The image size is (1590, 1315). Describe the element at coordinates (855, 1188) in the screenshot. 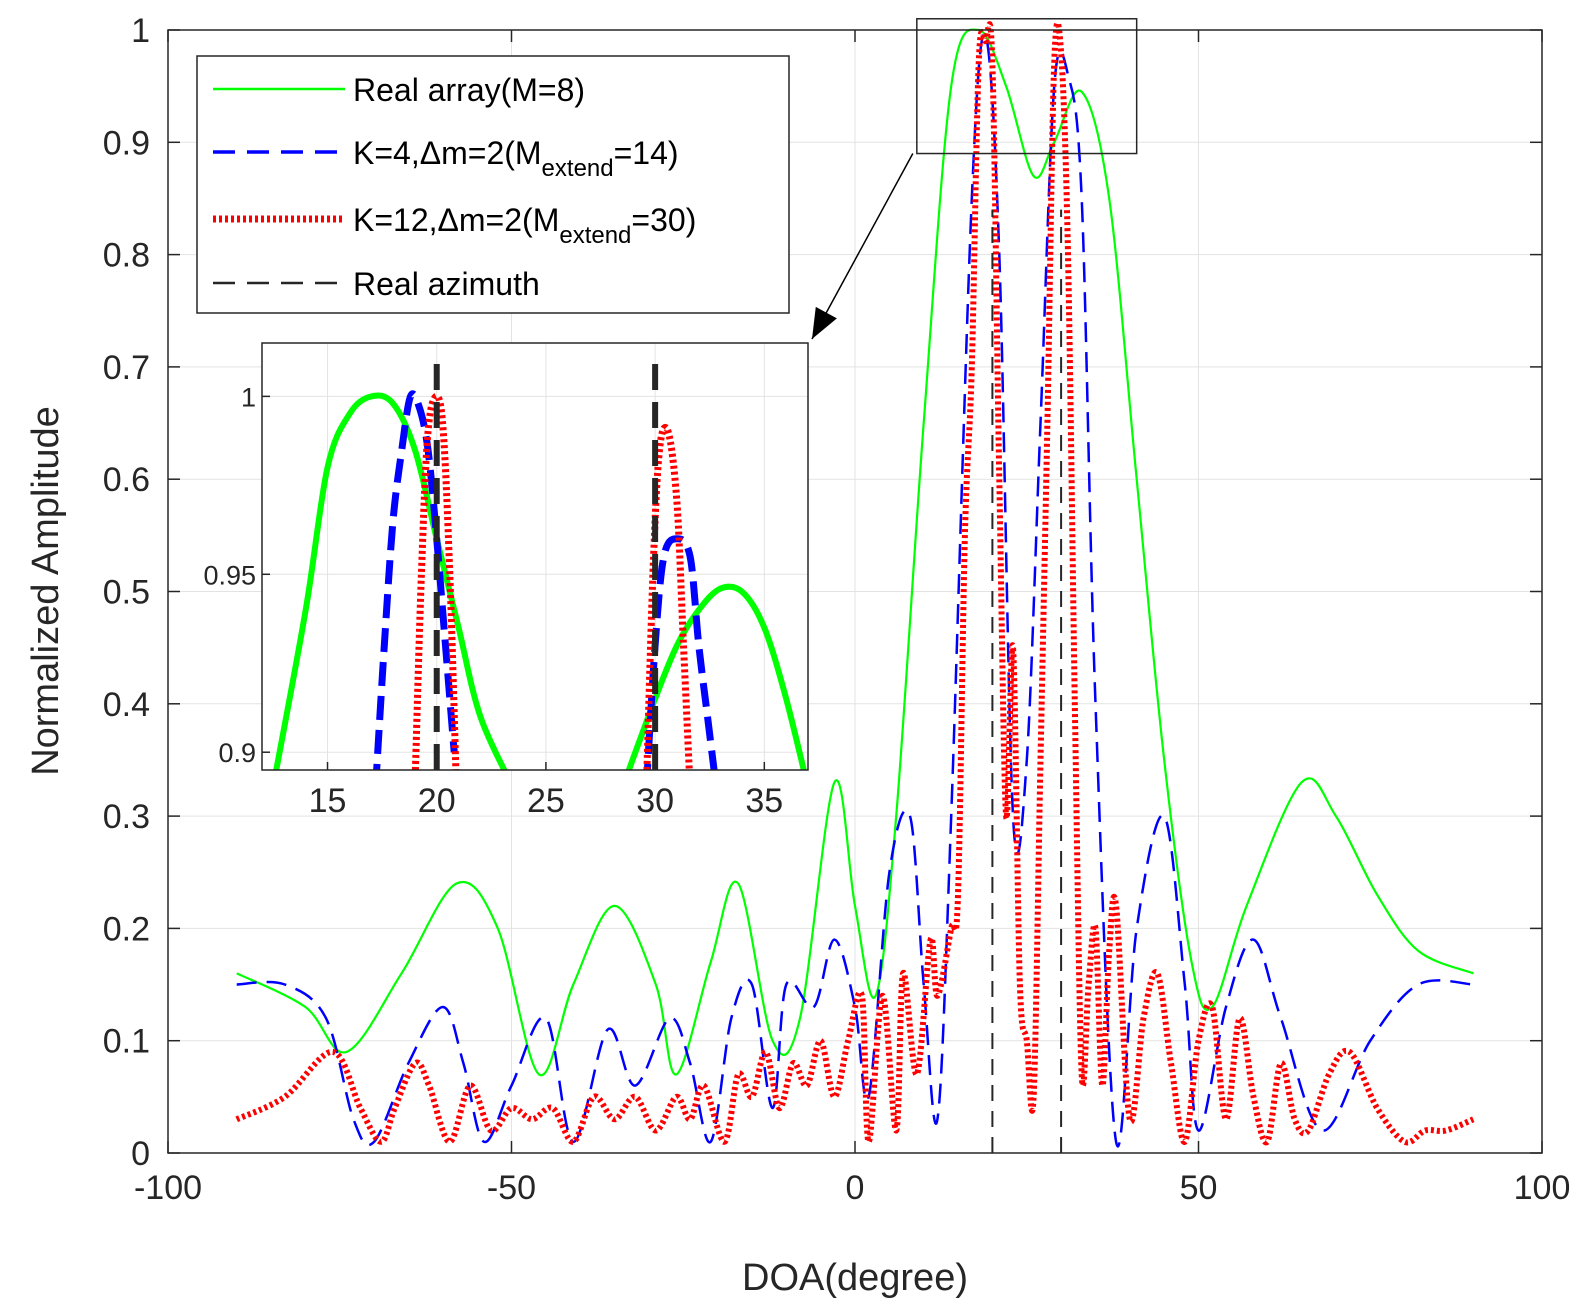

I see `x-tick-label: 0` at that location.